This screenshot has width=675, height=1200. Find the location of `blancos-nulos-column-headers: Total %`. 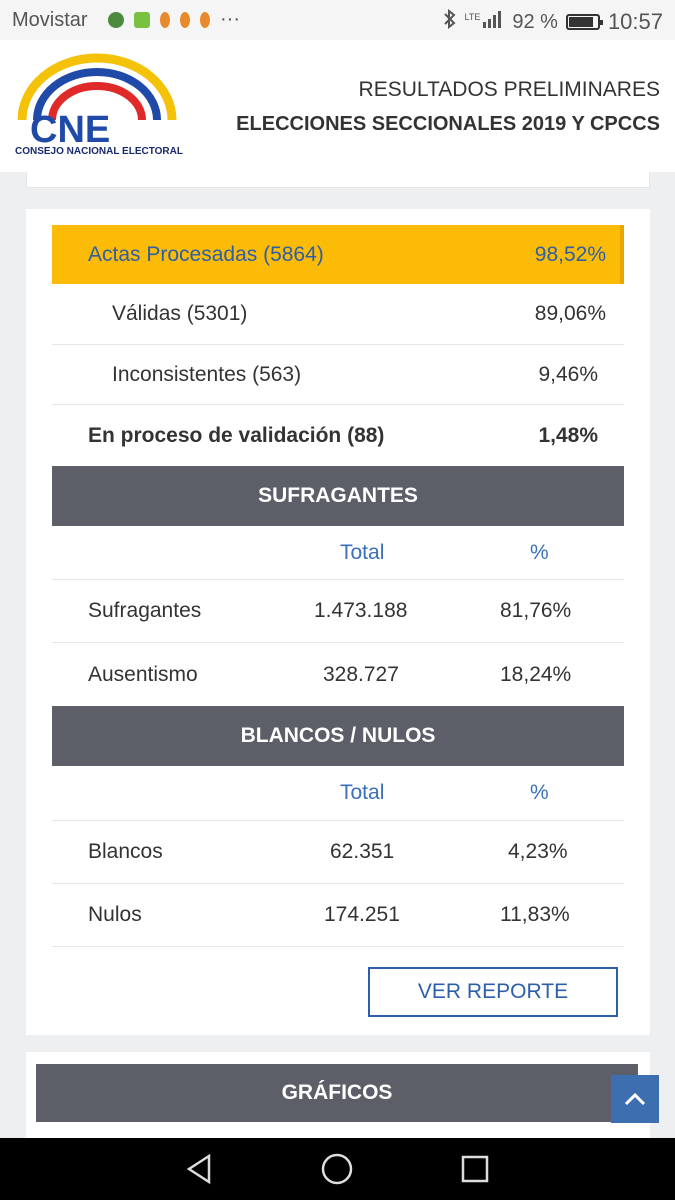

blancos-nulos-column-headers: Total % is located at coordinates (338, 793).